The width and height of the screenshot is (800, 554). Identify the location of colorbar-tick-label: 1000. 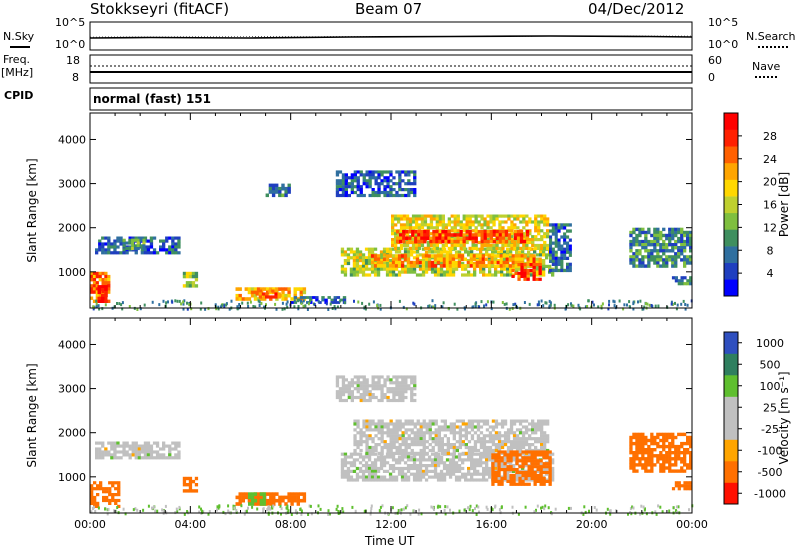
(770, 343).